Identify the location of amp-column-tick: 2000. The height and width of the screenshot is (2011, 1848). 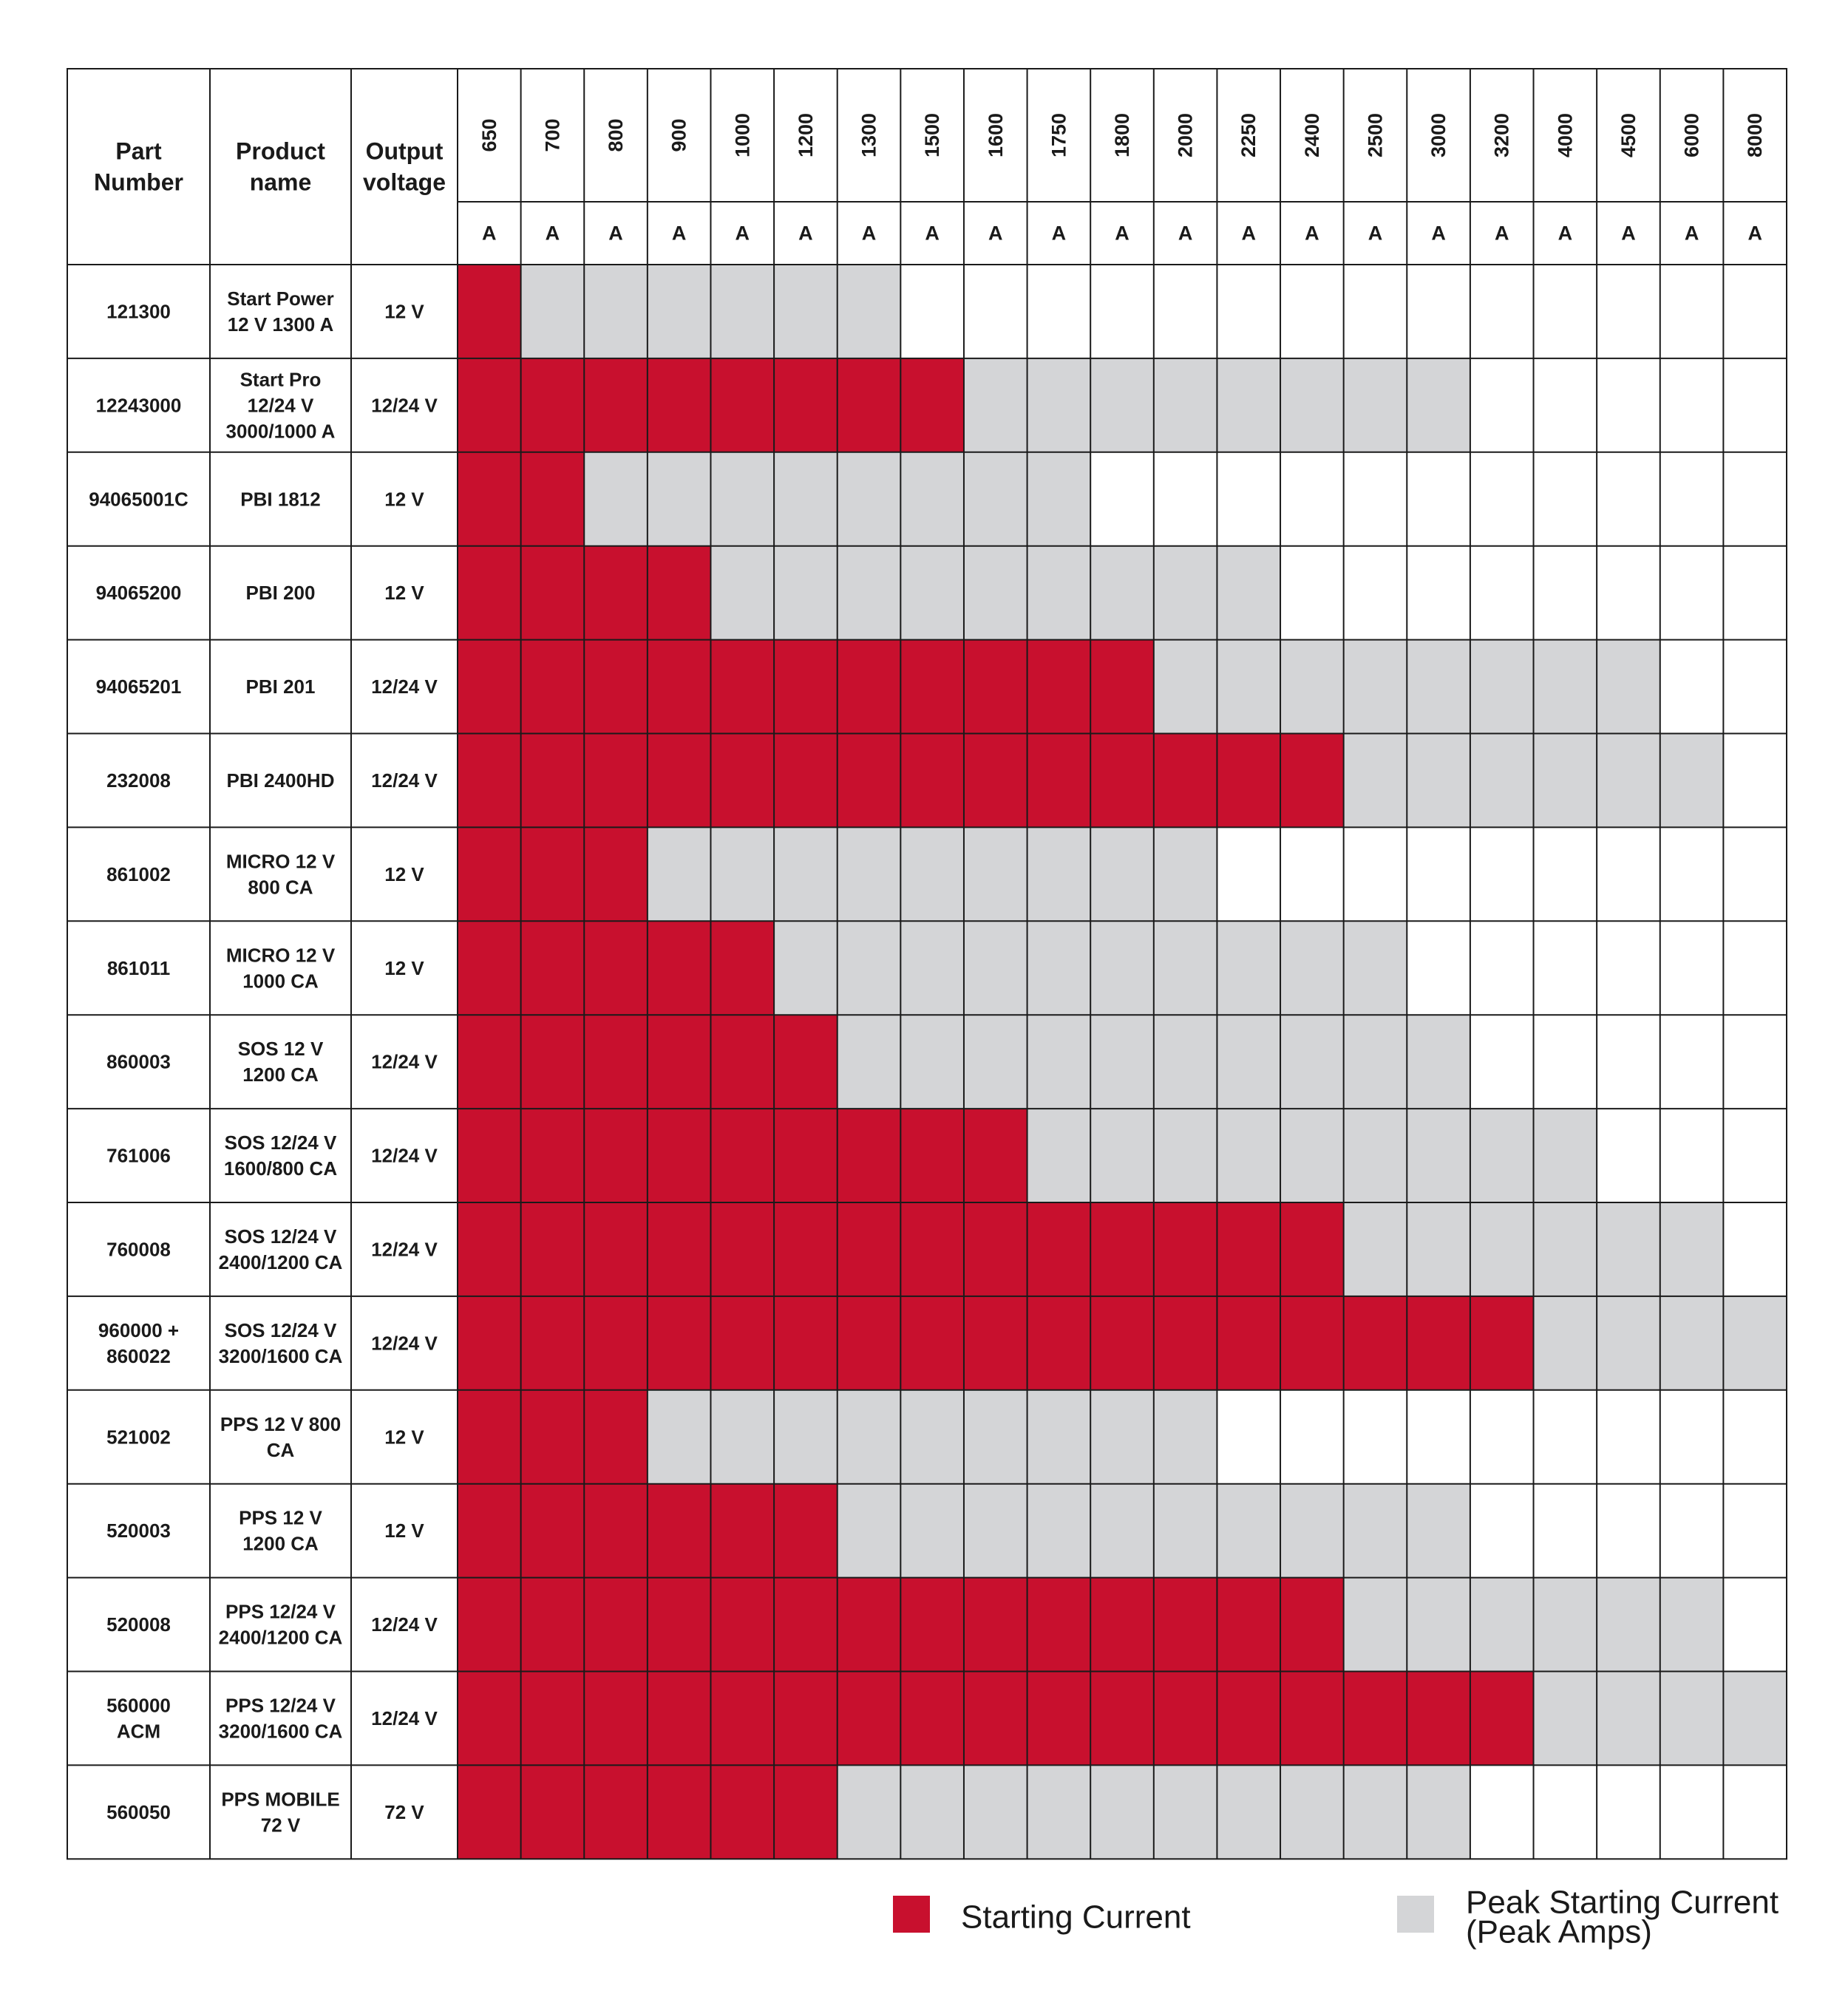
(1186, 135).